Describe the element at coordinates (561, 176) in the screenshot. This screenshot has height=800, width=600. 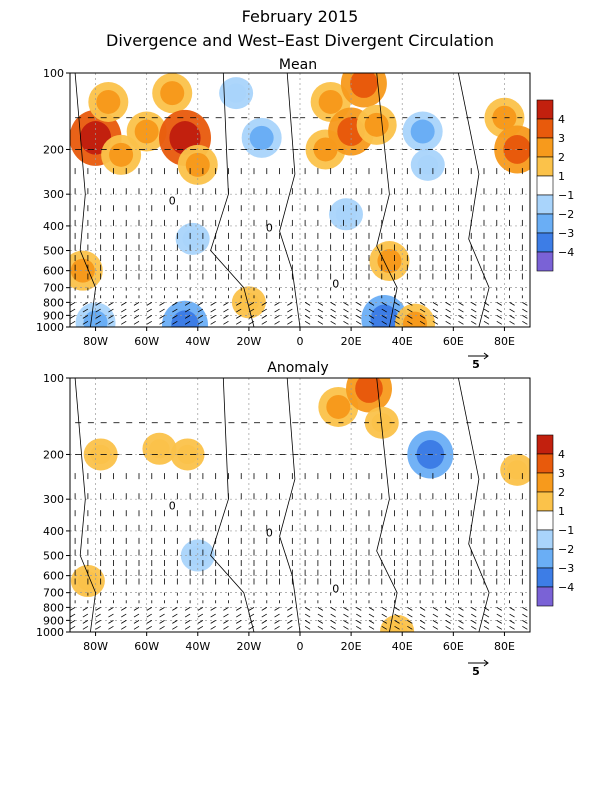
I see `colorbar-label: 1` at that location.